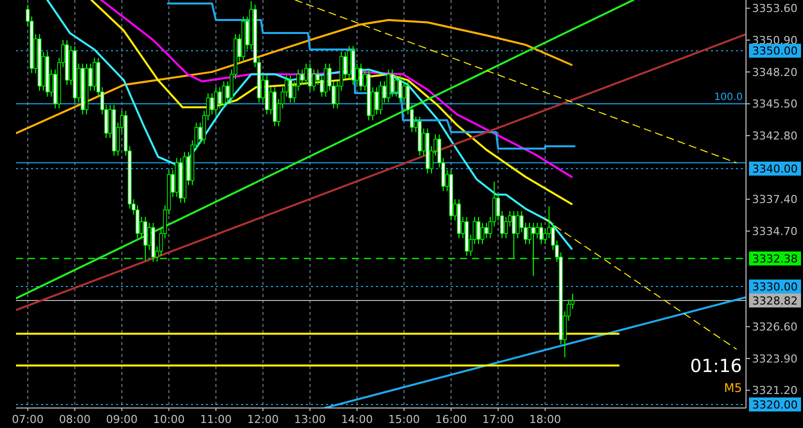 This screenshot has height=428, width=803. I want to click on annotation: 100.0, so click(728, 97).